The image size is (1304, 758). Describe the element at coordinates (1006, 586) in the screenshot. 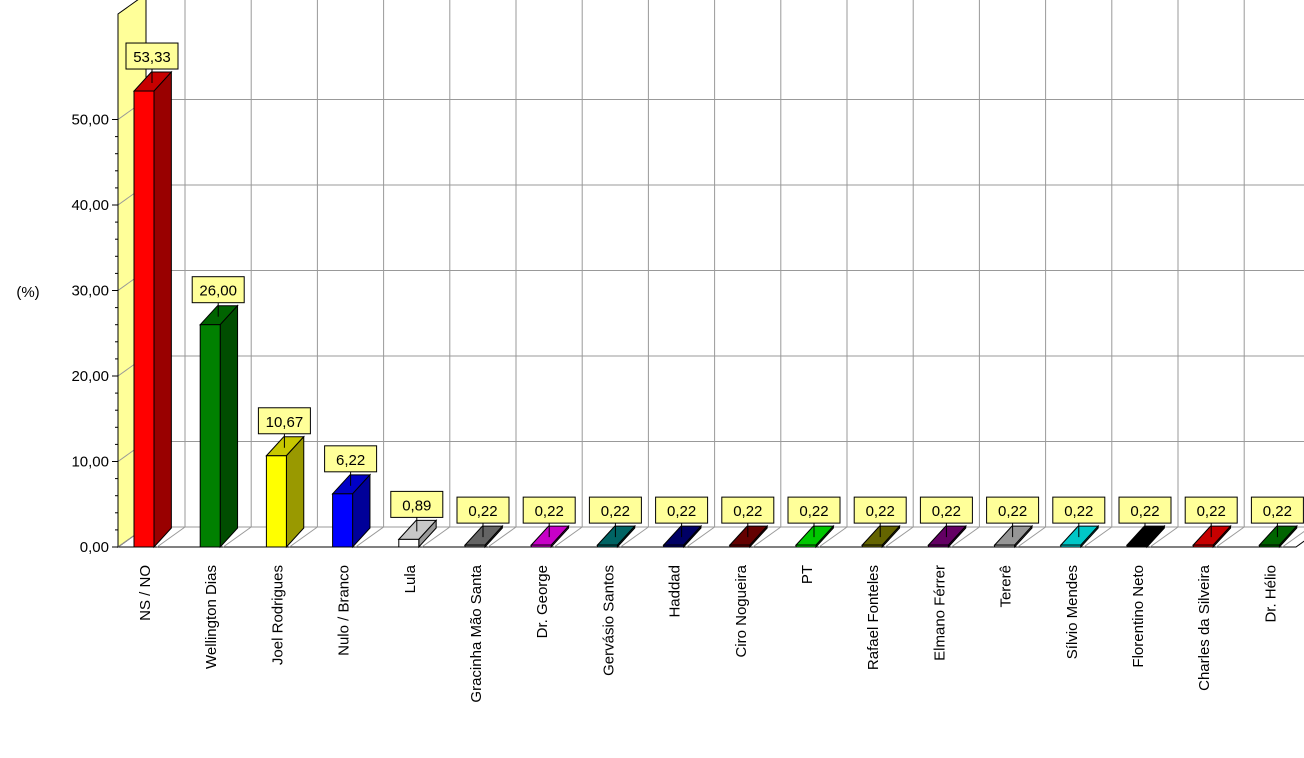

I see `category-label: Tererê` at that location.